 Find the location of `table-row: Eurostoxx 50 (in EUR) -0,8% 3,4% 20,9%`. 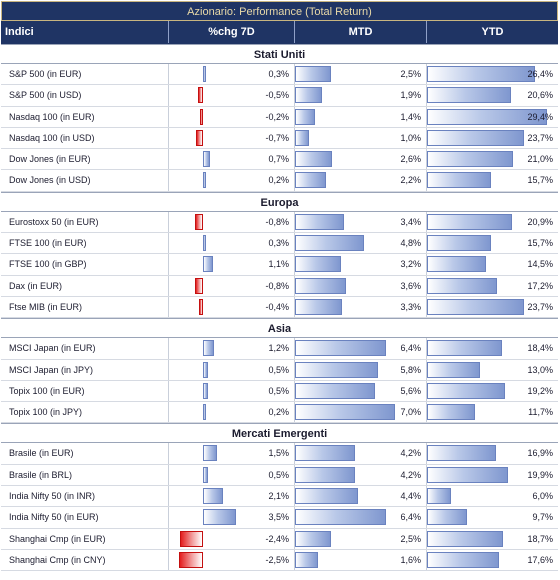

table-row: Eurostoxx 50 (in EUR) -0,8% 3,4% 20,9% is located at coordinates (279, 222).